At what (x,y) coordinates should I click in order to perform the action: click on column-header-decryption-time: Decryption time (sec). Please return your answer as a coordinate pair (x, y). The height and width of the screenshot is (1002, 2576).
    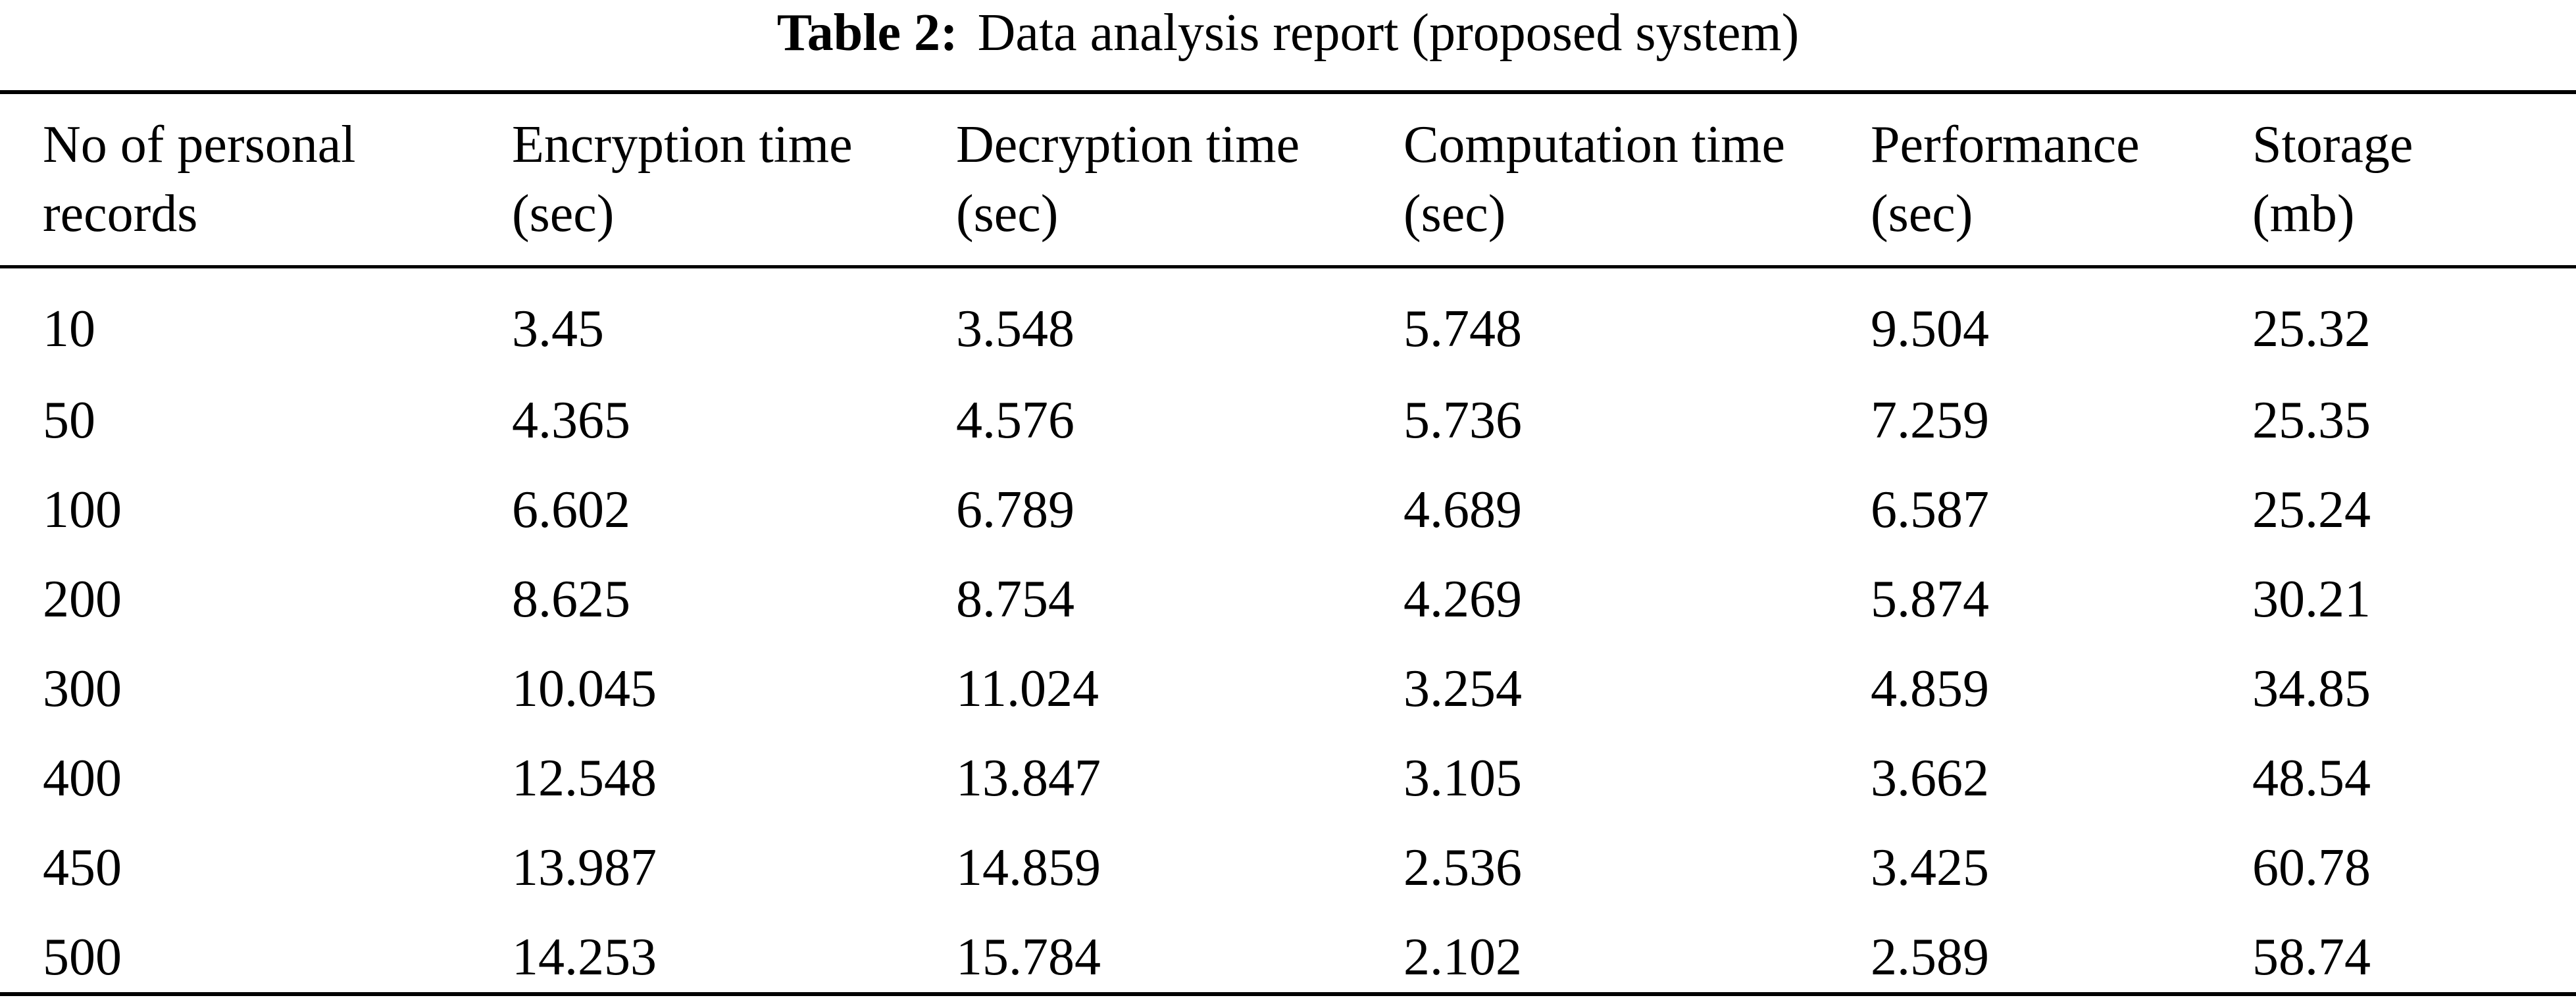
    Looking at the image, I should click on (1128, 179).